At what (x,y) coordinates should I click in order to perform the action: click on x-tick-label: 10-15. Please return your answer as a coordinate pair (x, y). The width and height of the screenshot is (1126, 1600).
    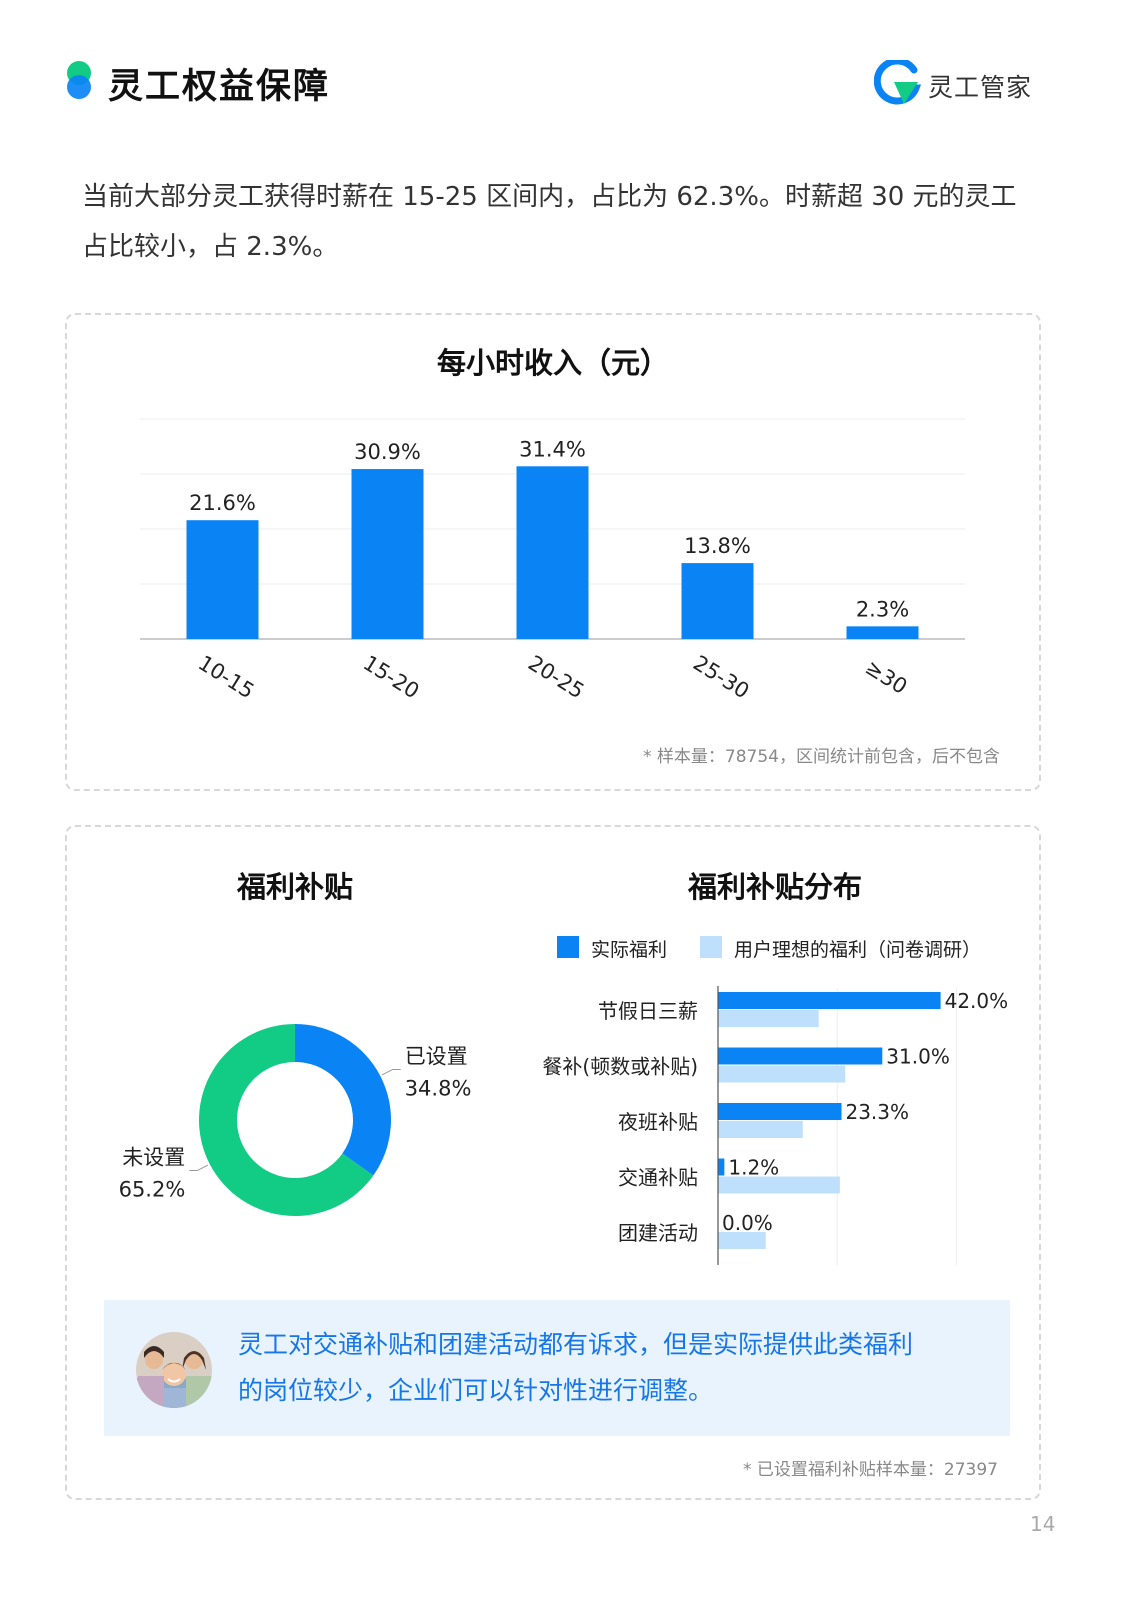
    Looking at the image, I should click on (226, 677).